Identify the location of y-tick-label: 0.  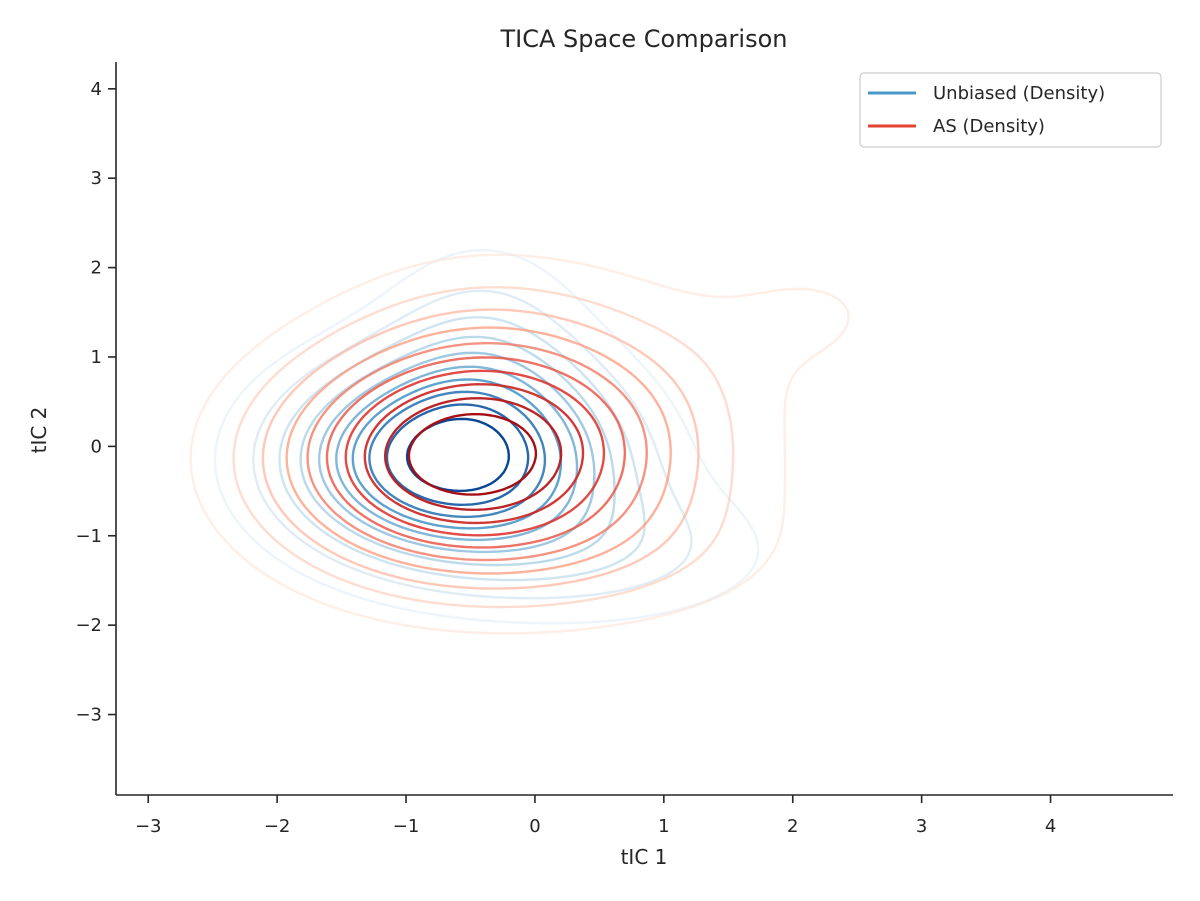
(96, 446).